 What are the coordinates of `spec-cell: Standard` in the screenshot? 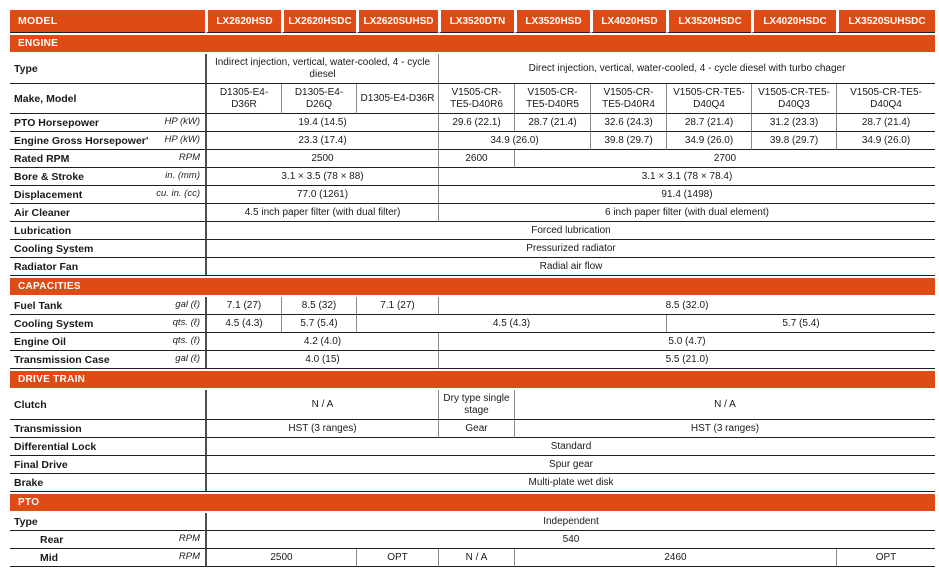 It's located at (570, 447).